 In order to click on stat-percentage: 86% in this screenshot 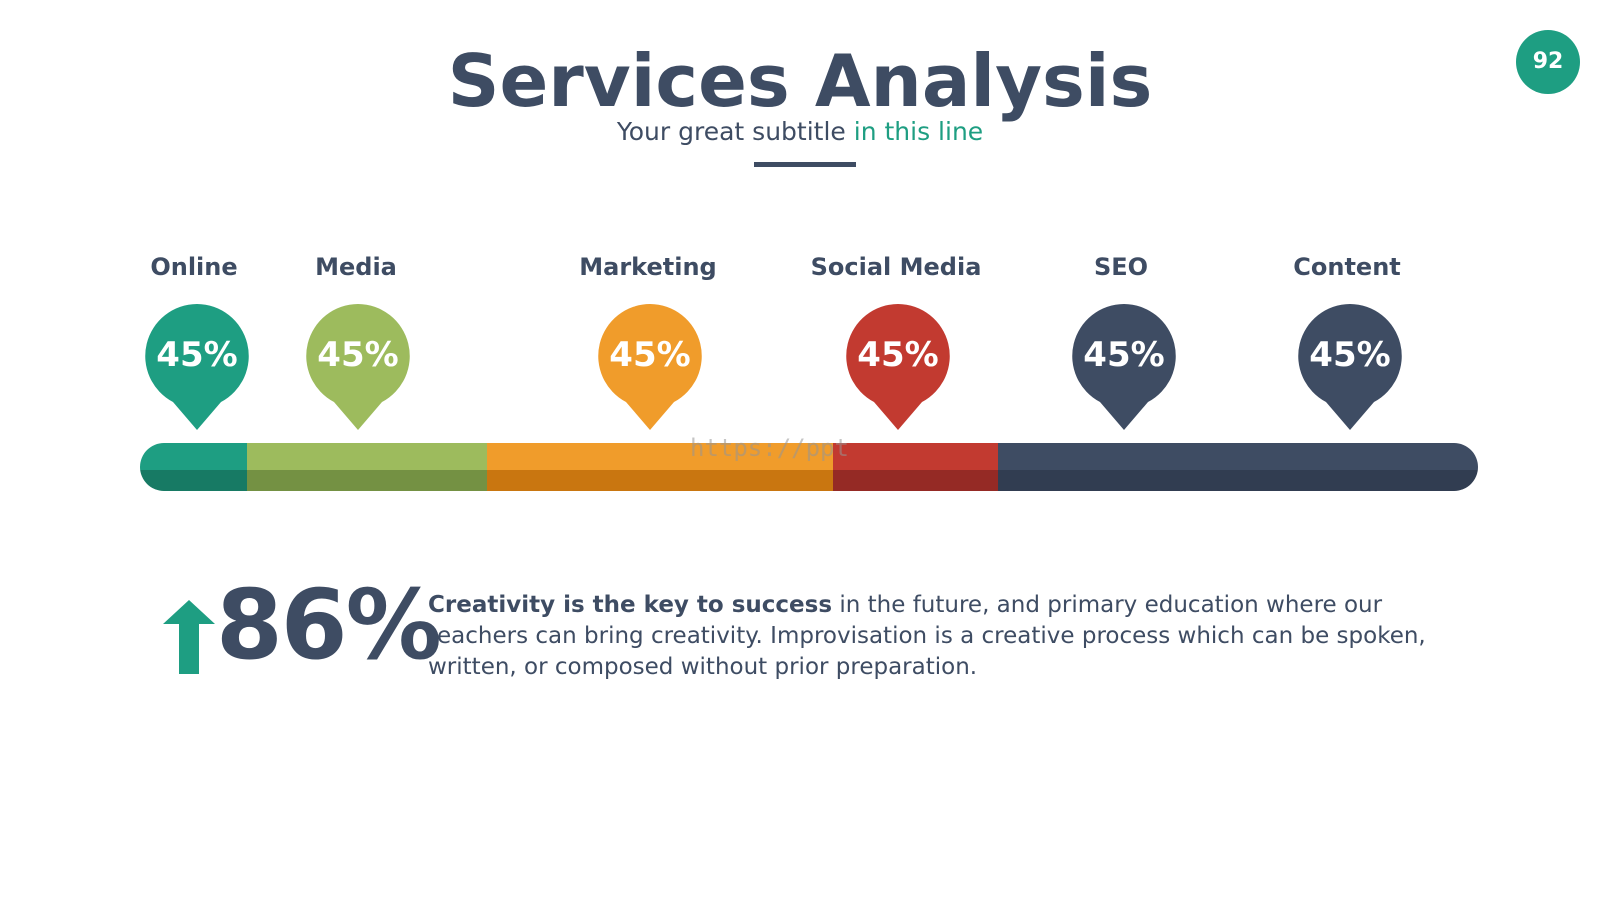, I will do `click(329, 625)`.